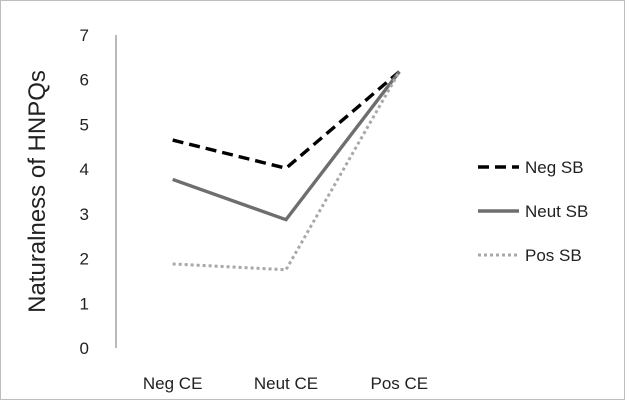 Image resolution: width=625 pixels, height=400 pixels. What do you see at coordinates (84, 303) in the screenshot?
I see `y-tick-label: 1` at bounding box center [84, 303].